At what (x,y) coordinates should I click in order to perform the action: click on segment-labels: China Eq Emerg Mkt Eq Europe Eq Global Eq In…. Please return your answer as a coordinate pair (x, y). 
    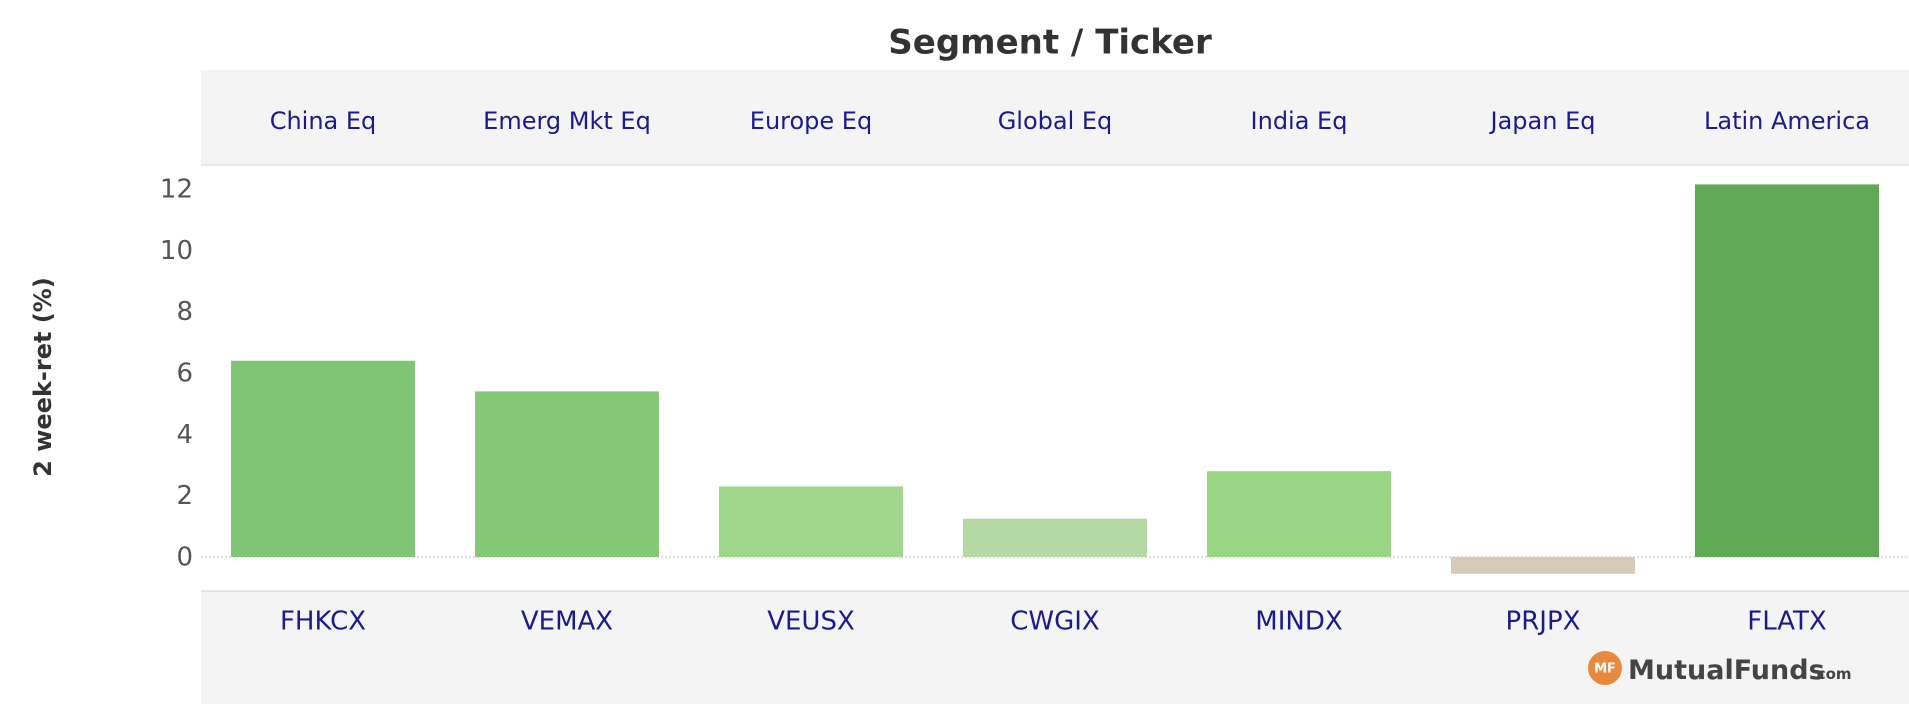
    Looking at the image, I should click on (1070, 121).